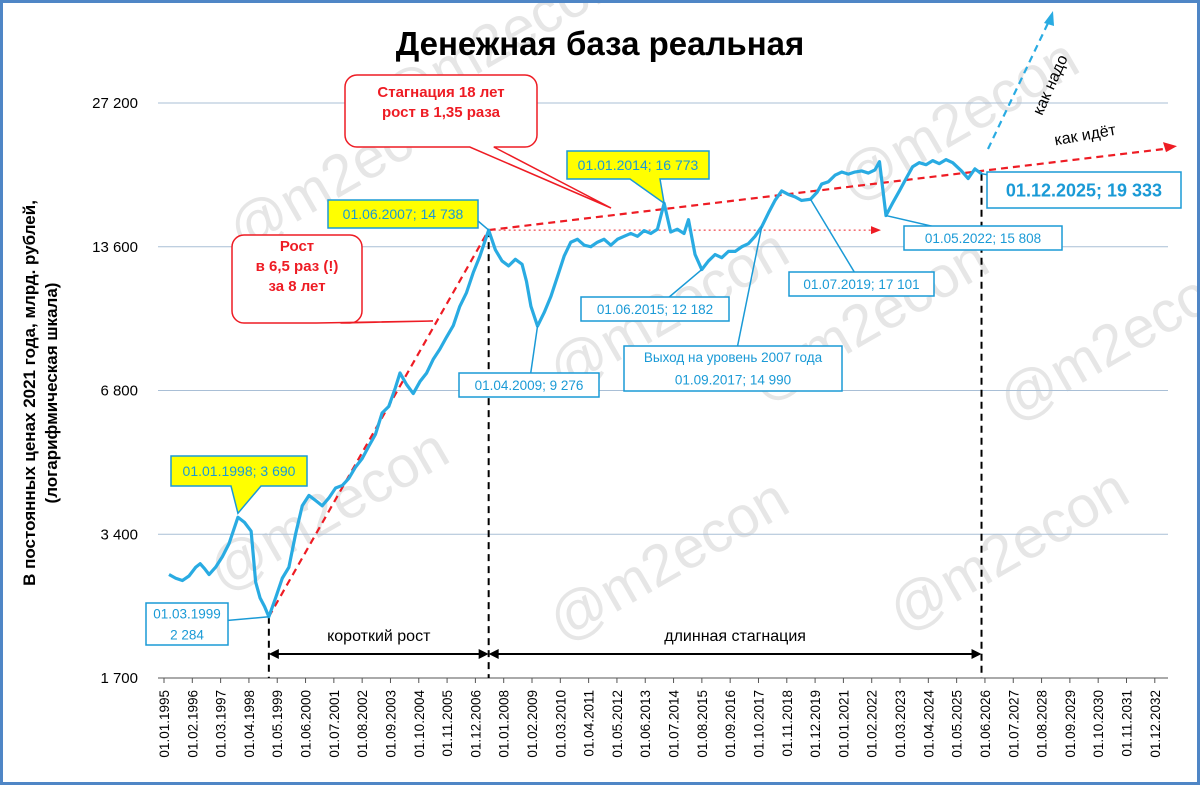  What do you see at coordinates (119, 678) in the screenshot?
I see `y-tick-label: 1 700` at bounding box center [119, 678].